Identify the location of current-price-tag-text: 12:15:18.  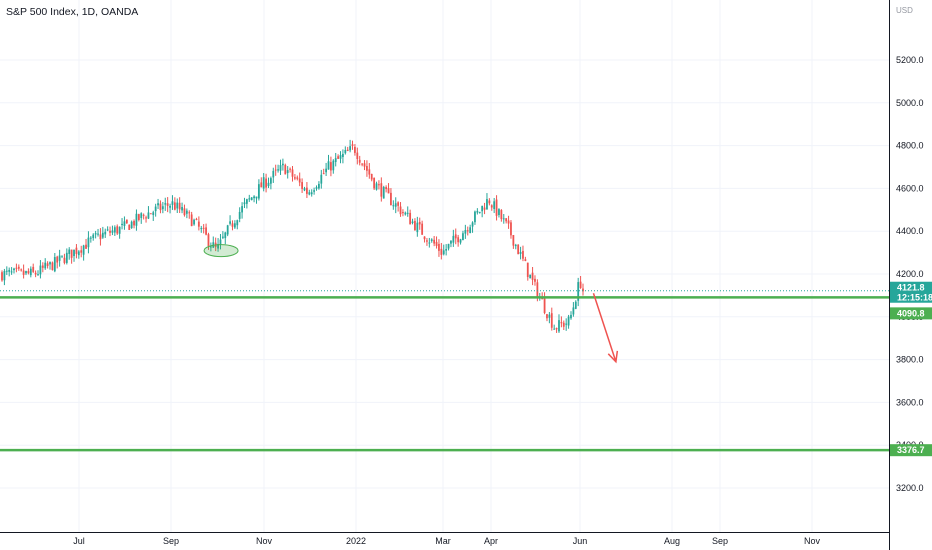
(914, 298).